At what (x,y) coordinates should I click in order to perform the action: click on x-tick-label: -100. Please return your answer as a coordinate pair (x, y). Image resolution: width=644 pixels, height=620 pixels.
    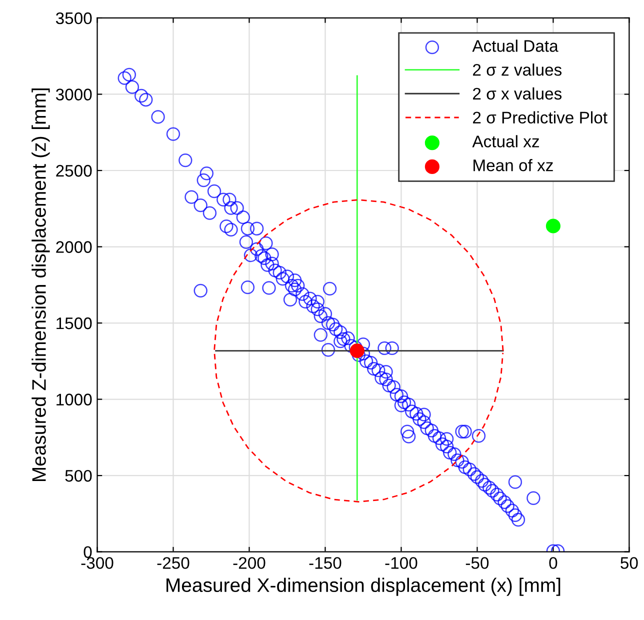
    Looking at the image, I should click on (401, 563).